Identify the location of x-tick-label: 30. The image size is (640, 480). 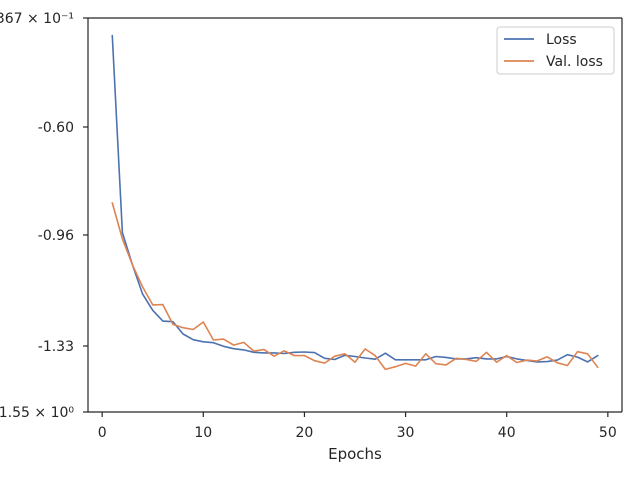
(406, 433).